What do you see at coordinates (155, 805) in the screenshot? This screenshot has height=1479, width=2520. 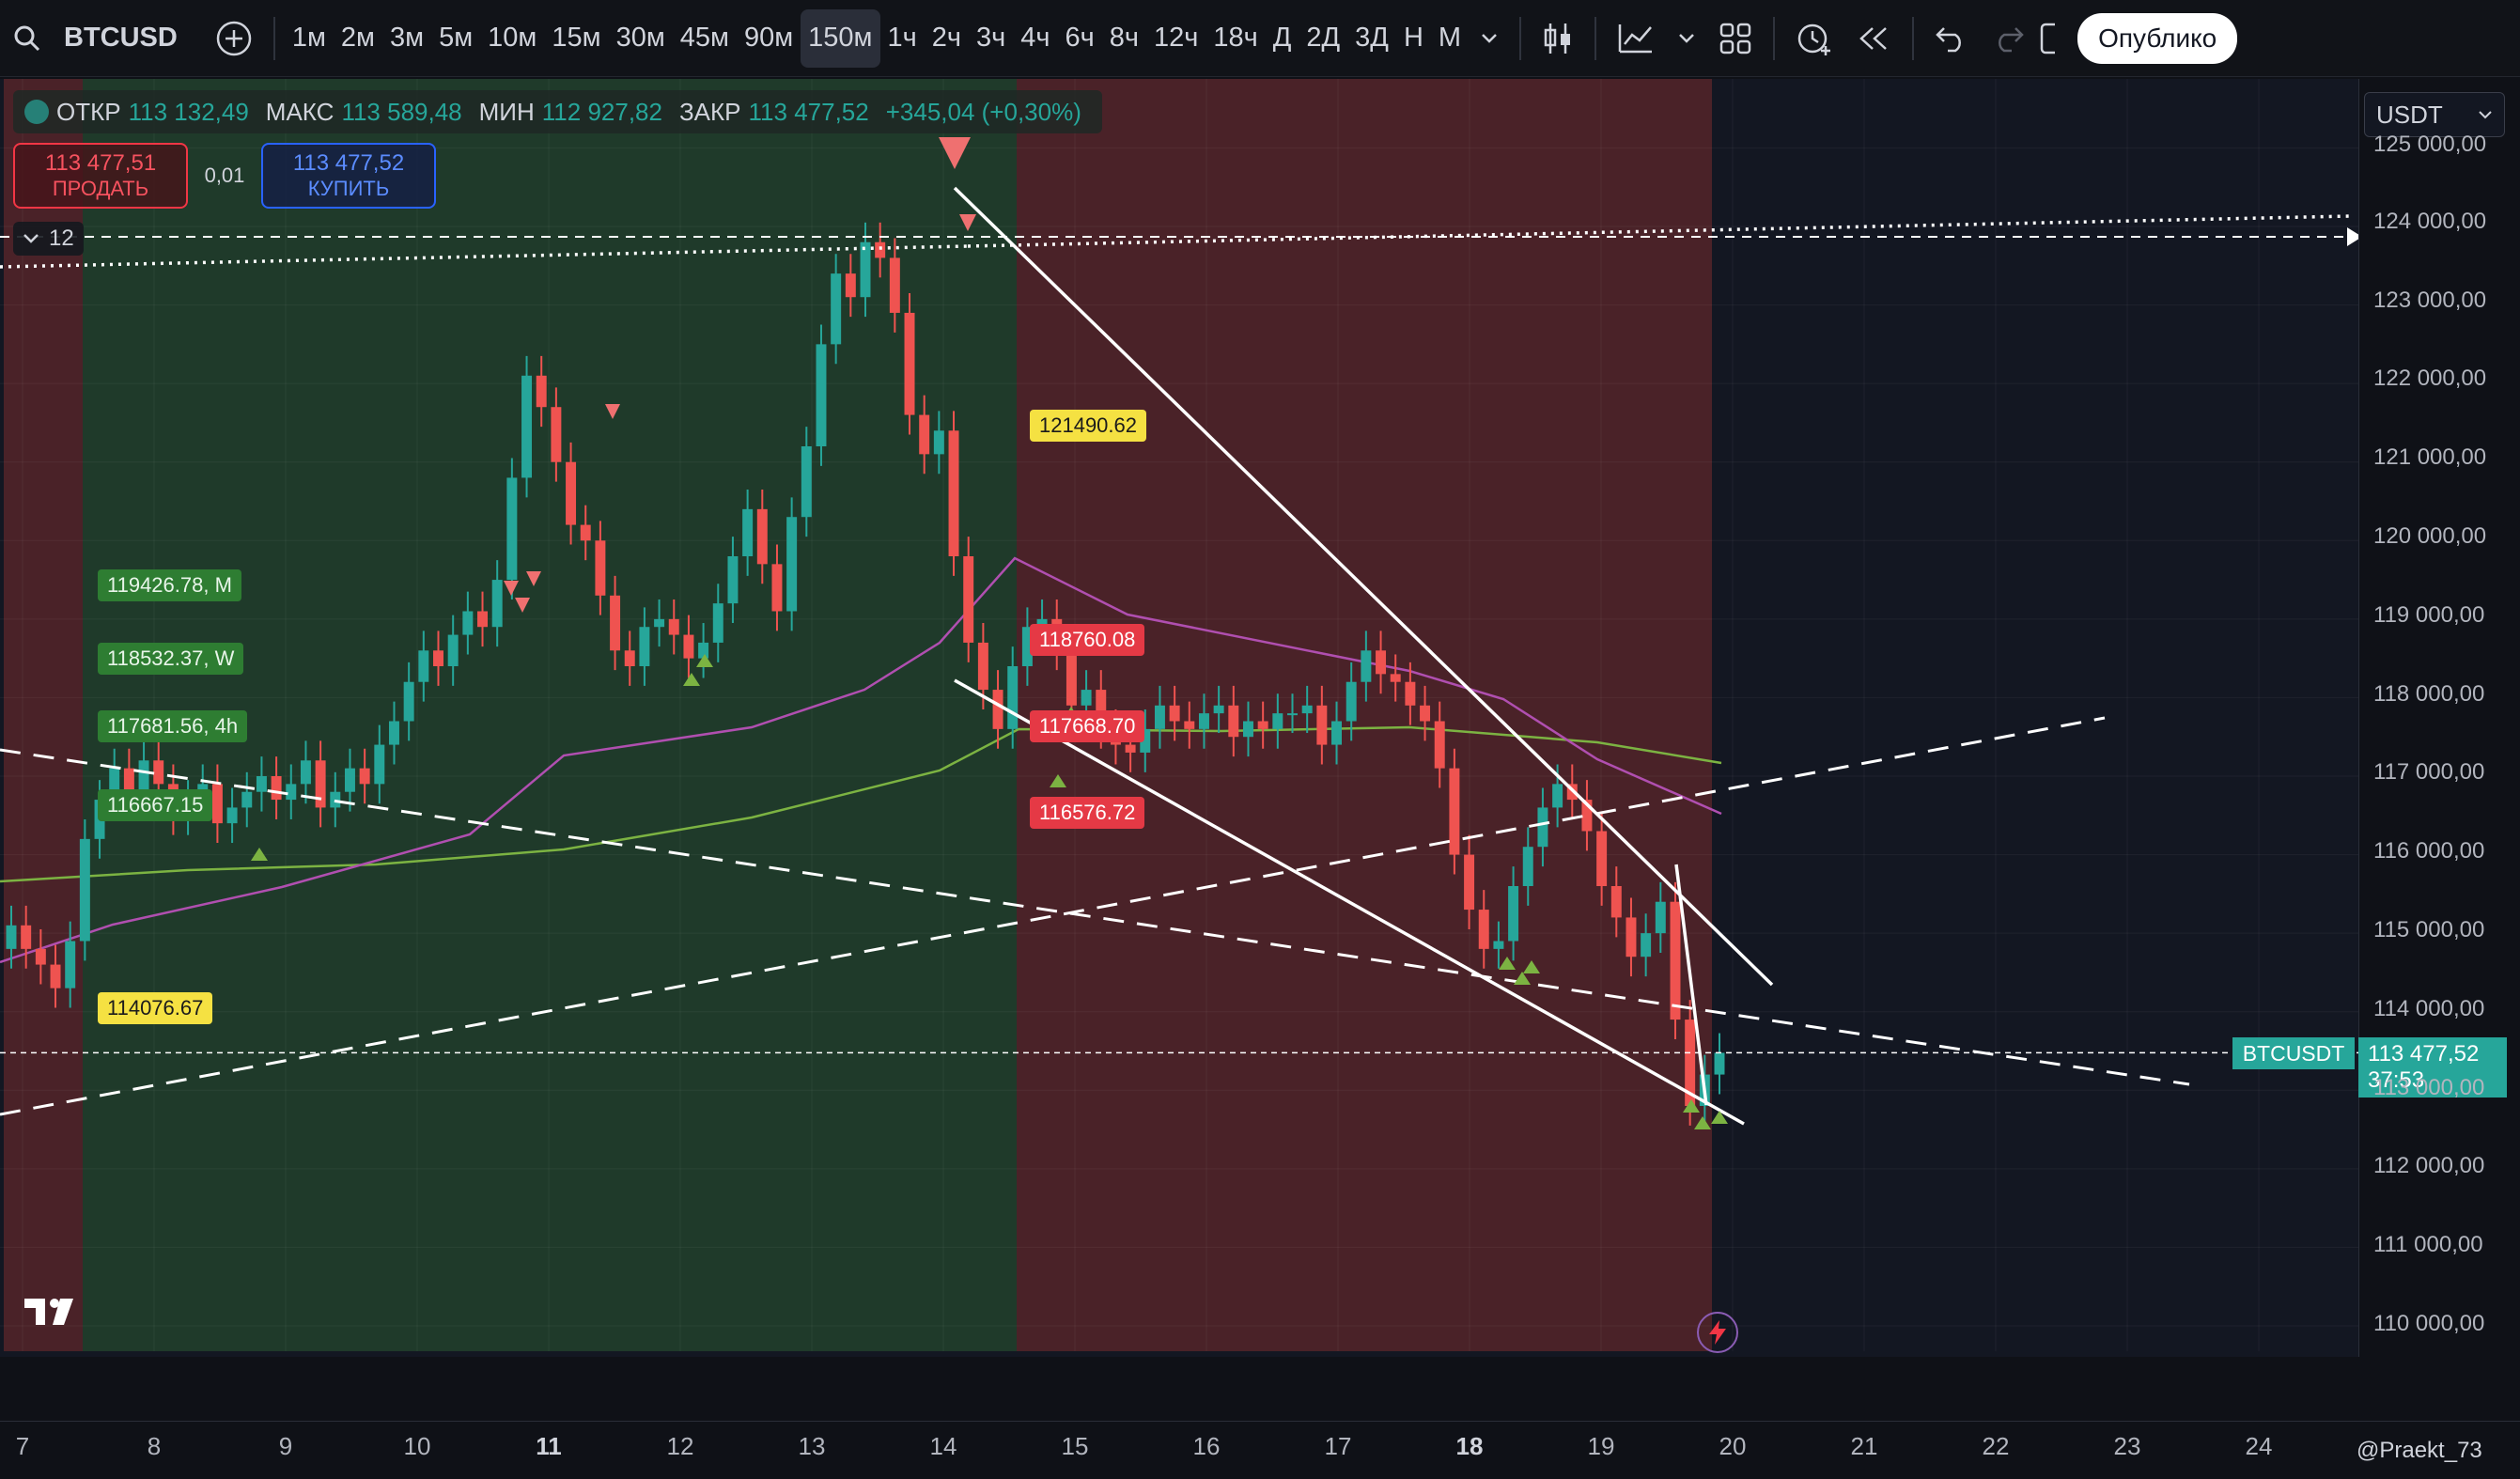 I see `green-level-tag: 116667.15` at bounding box center [155, 805].